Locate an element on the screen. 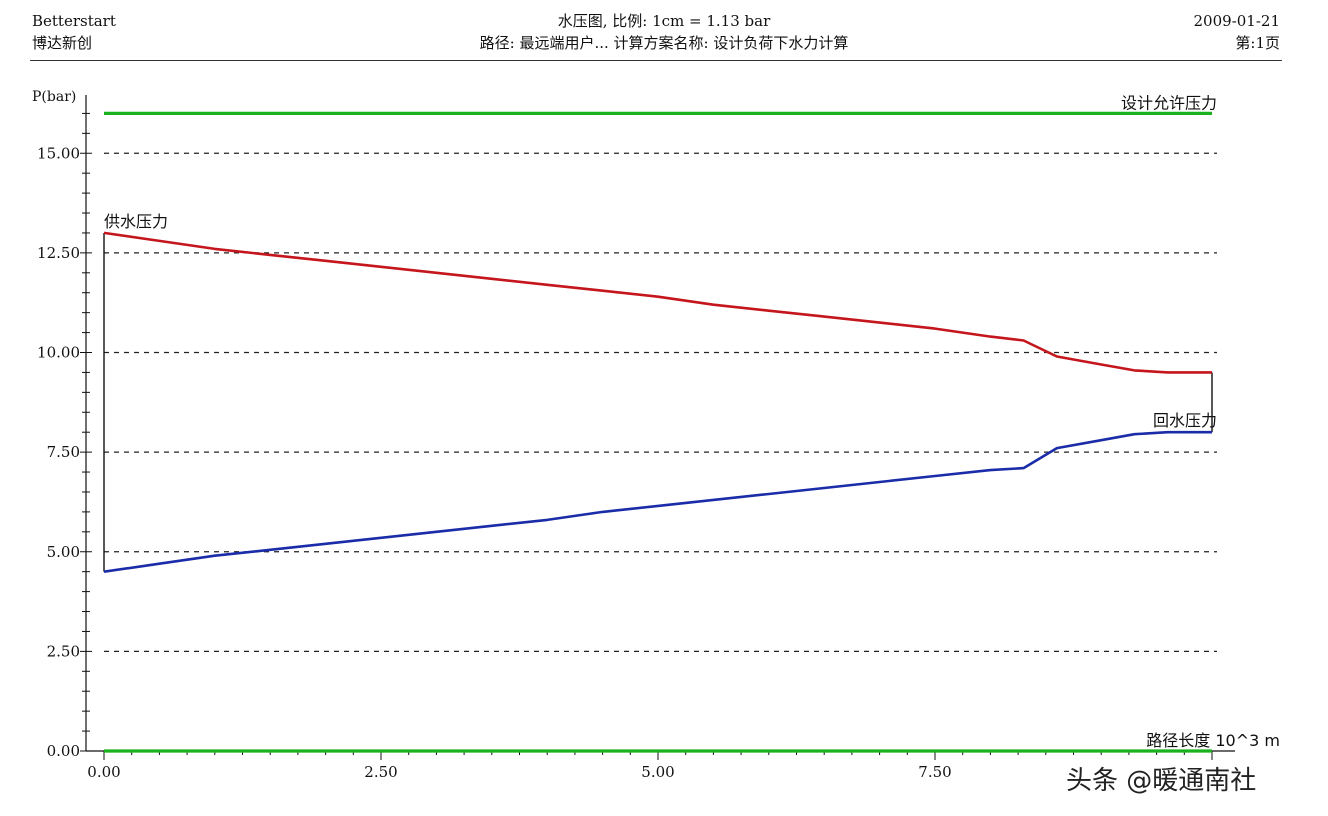  supply-pressure-label: 供水压力 is located at coordinates (136, 221).